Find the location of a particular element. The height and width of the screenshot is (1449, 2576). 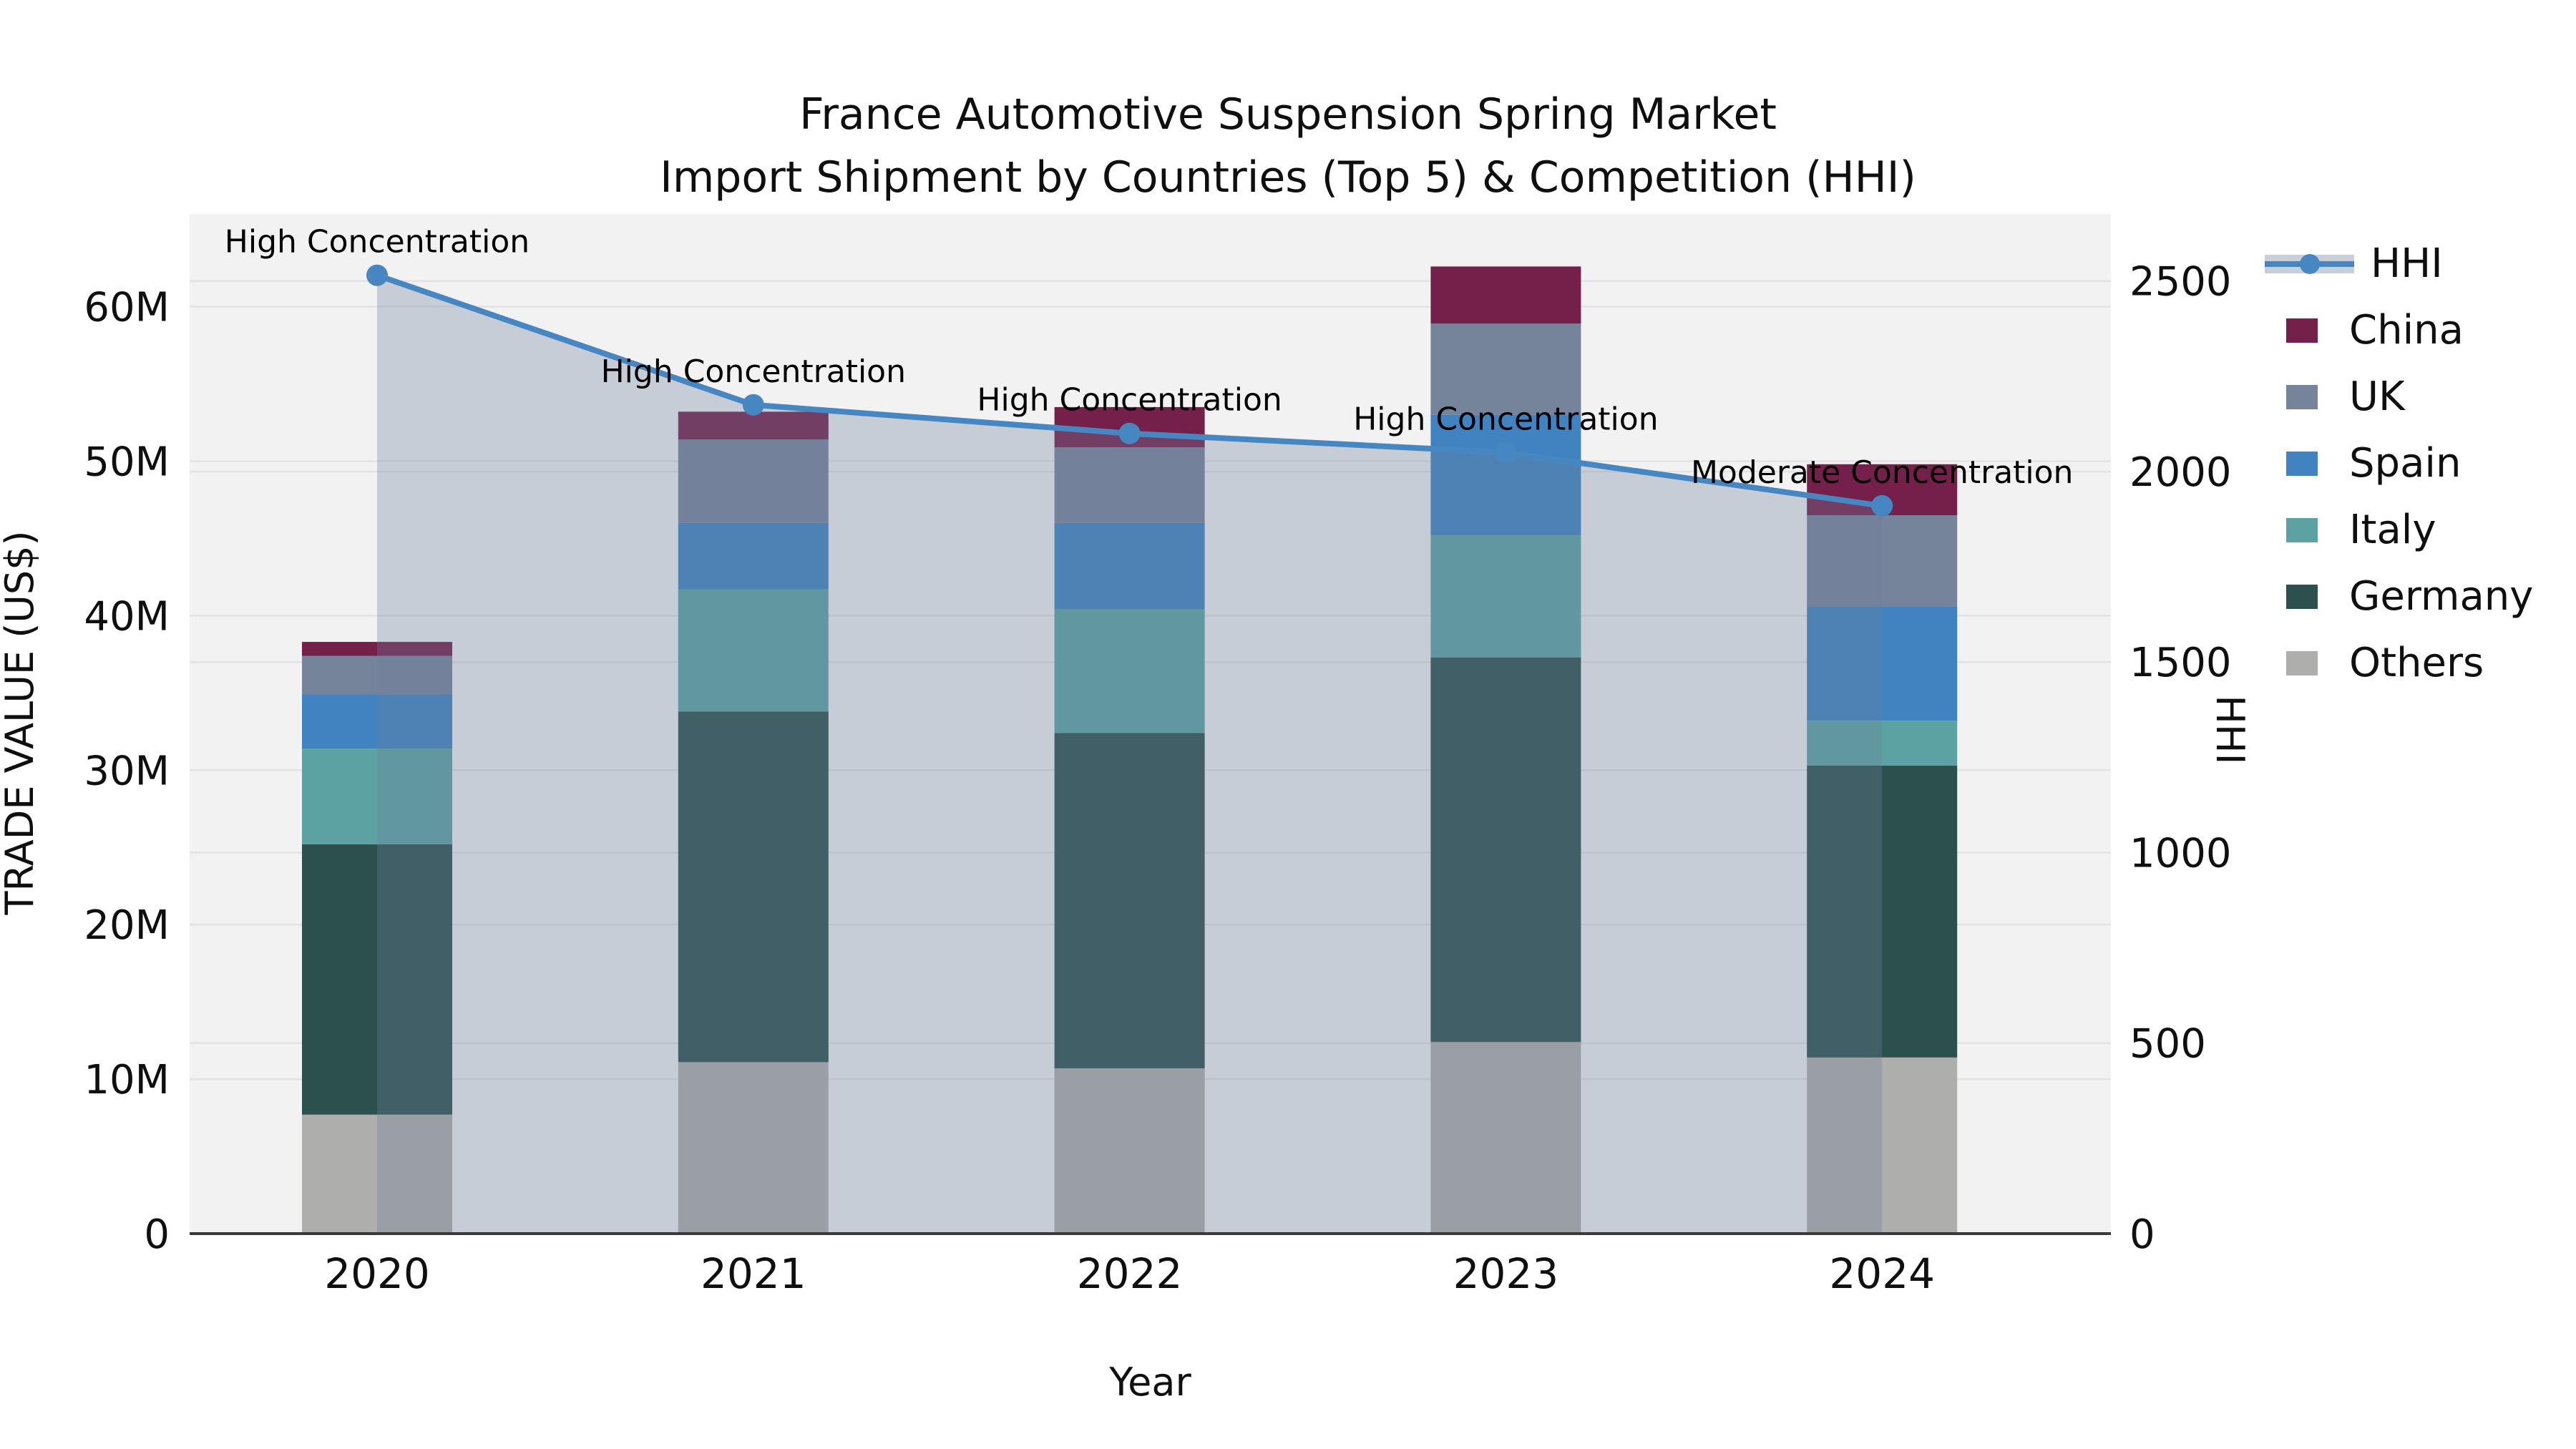

bar-segment-2021-china is located at coordinates (753, 425).